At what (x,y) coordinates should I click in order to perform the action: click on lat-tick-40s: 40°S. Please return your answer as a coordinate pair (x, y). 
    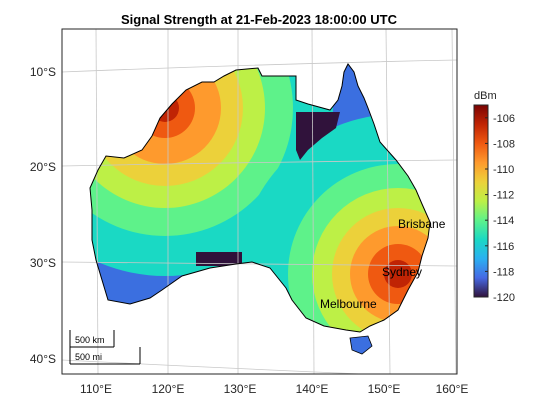
    Looking at the image, I should click on (43, 359).